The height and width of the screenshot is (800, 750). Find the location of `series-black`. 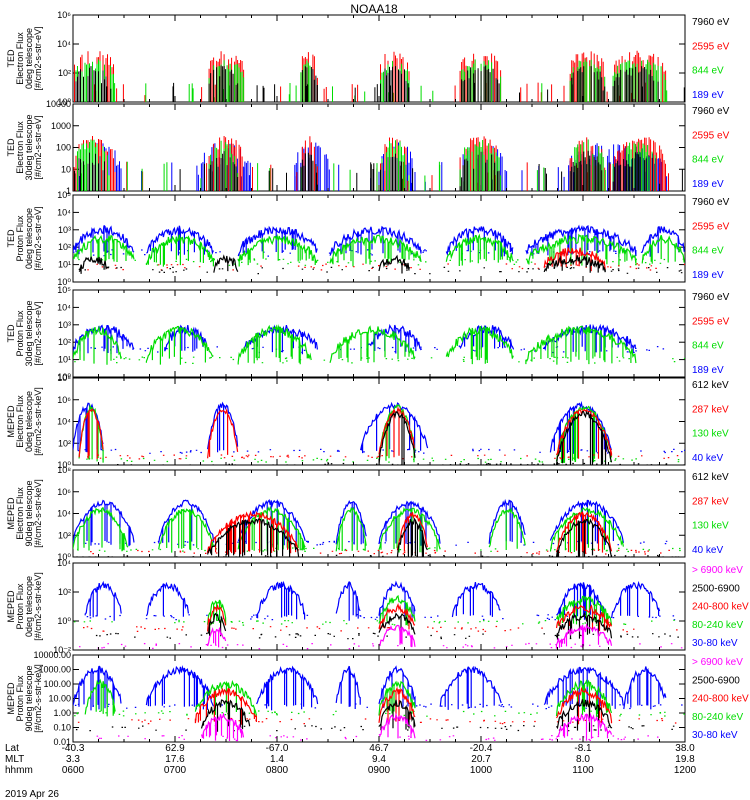

series-black is located at coordinates (378, 171).